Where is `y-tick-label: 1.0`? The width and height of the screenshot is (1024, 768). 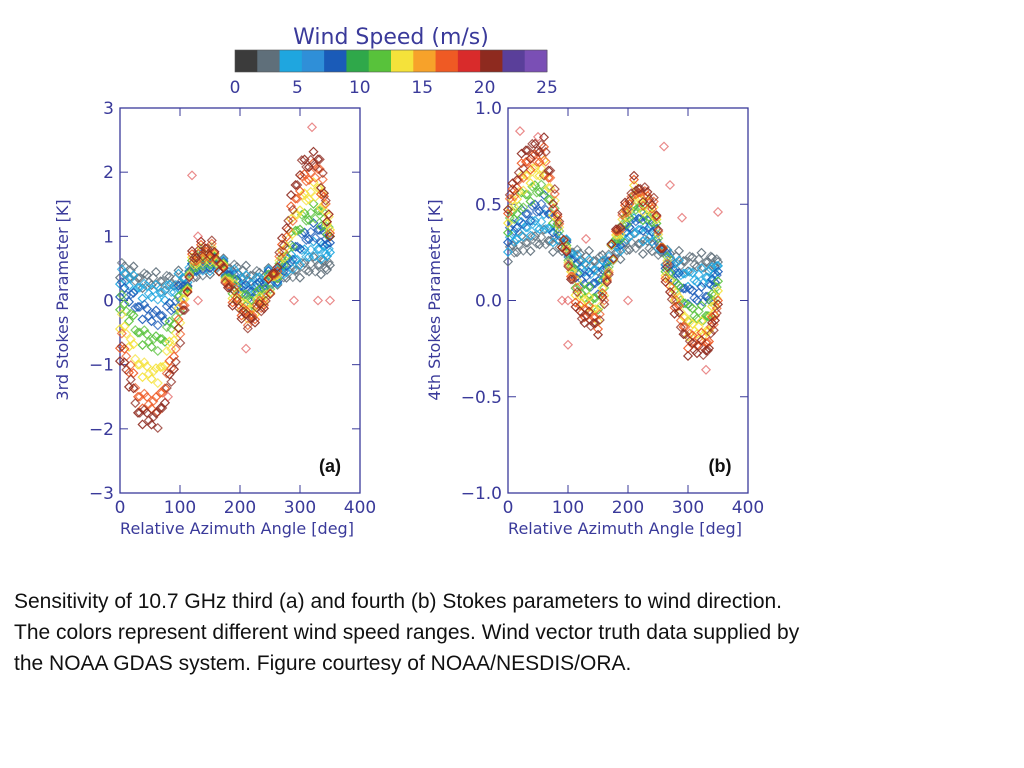
y-tick-label: 1.0 is located at coordinates (488, 109).